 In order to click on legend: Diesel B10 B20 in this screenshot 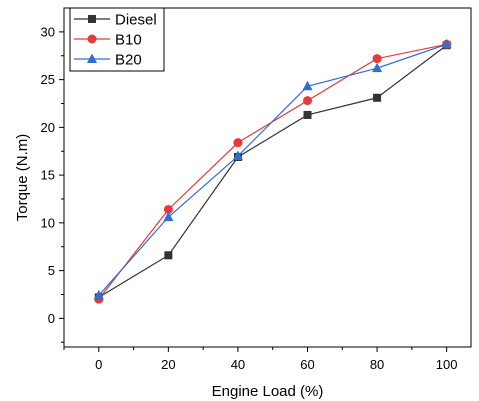, I will do `click(117, 39)`.